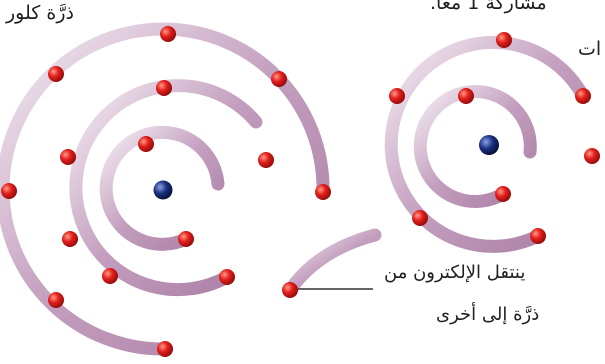  What do you see at coordinates (40, 13) in the screenshot?
I see `chlorine-atom-label: ذرَّة كلور` at bounding box center [40, 13].